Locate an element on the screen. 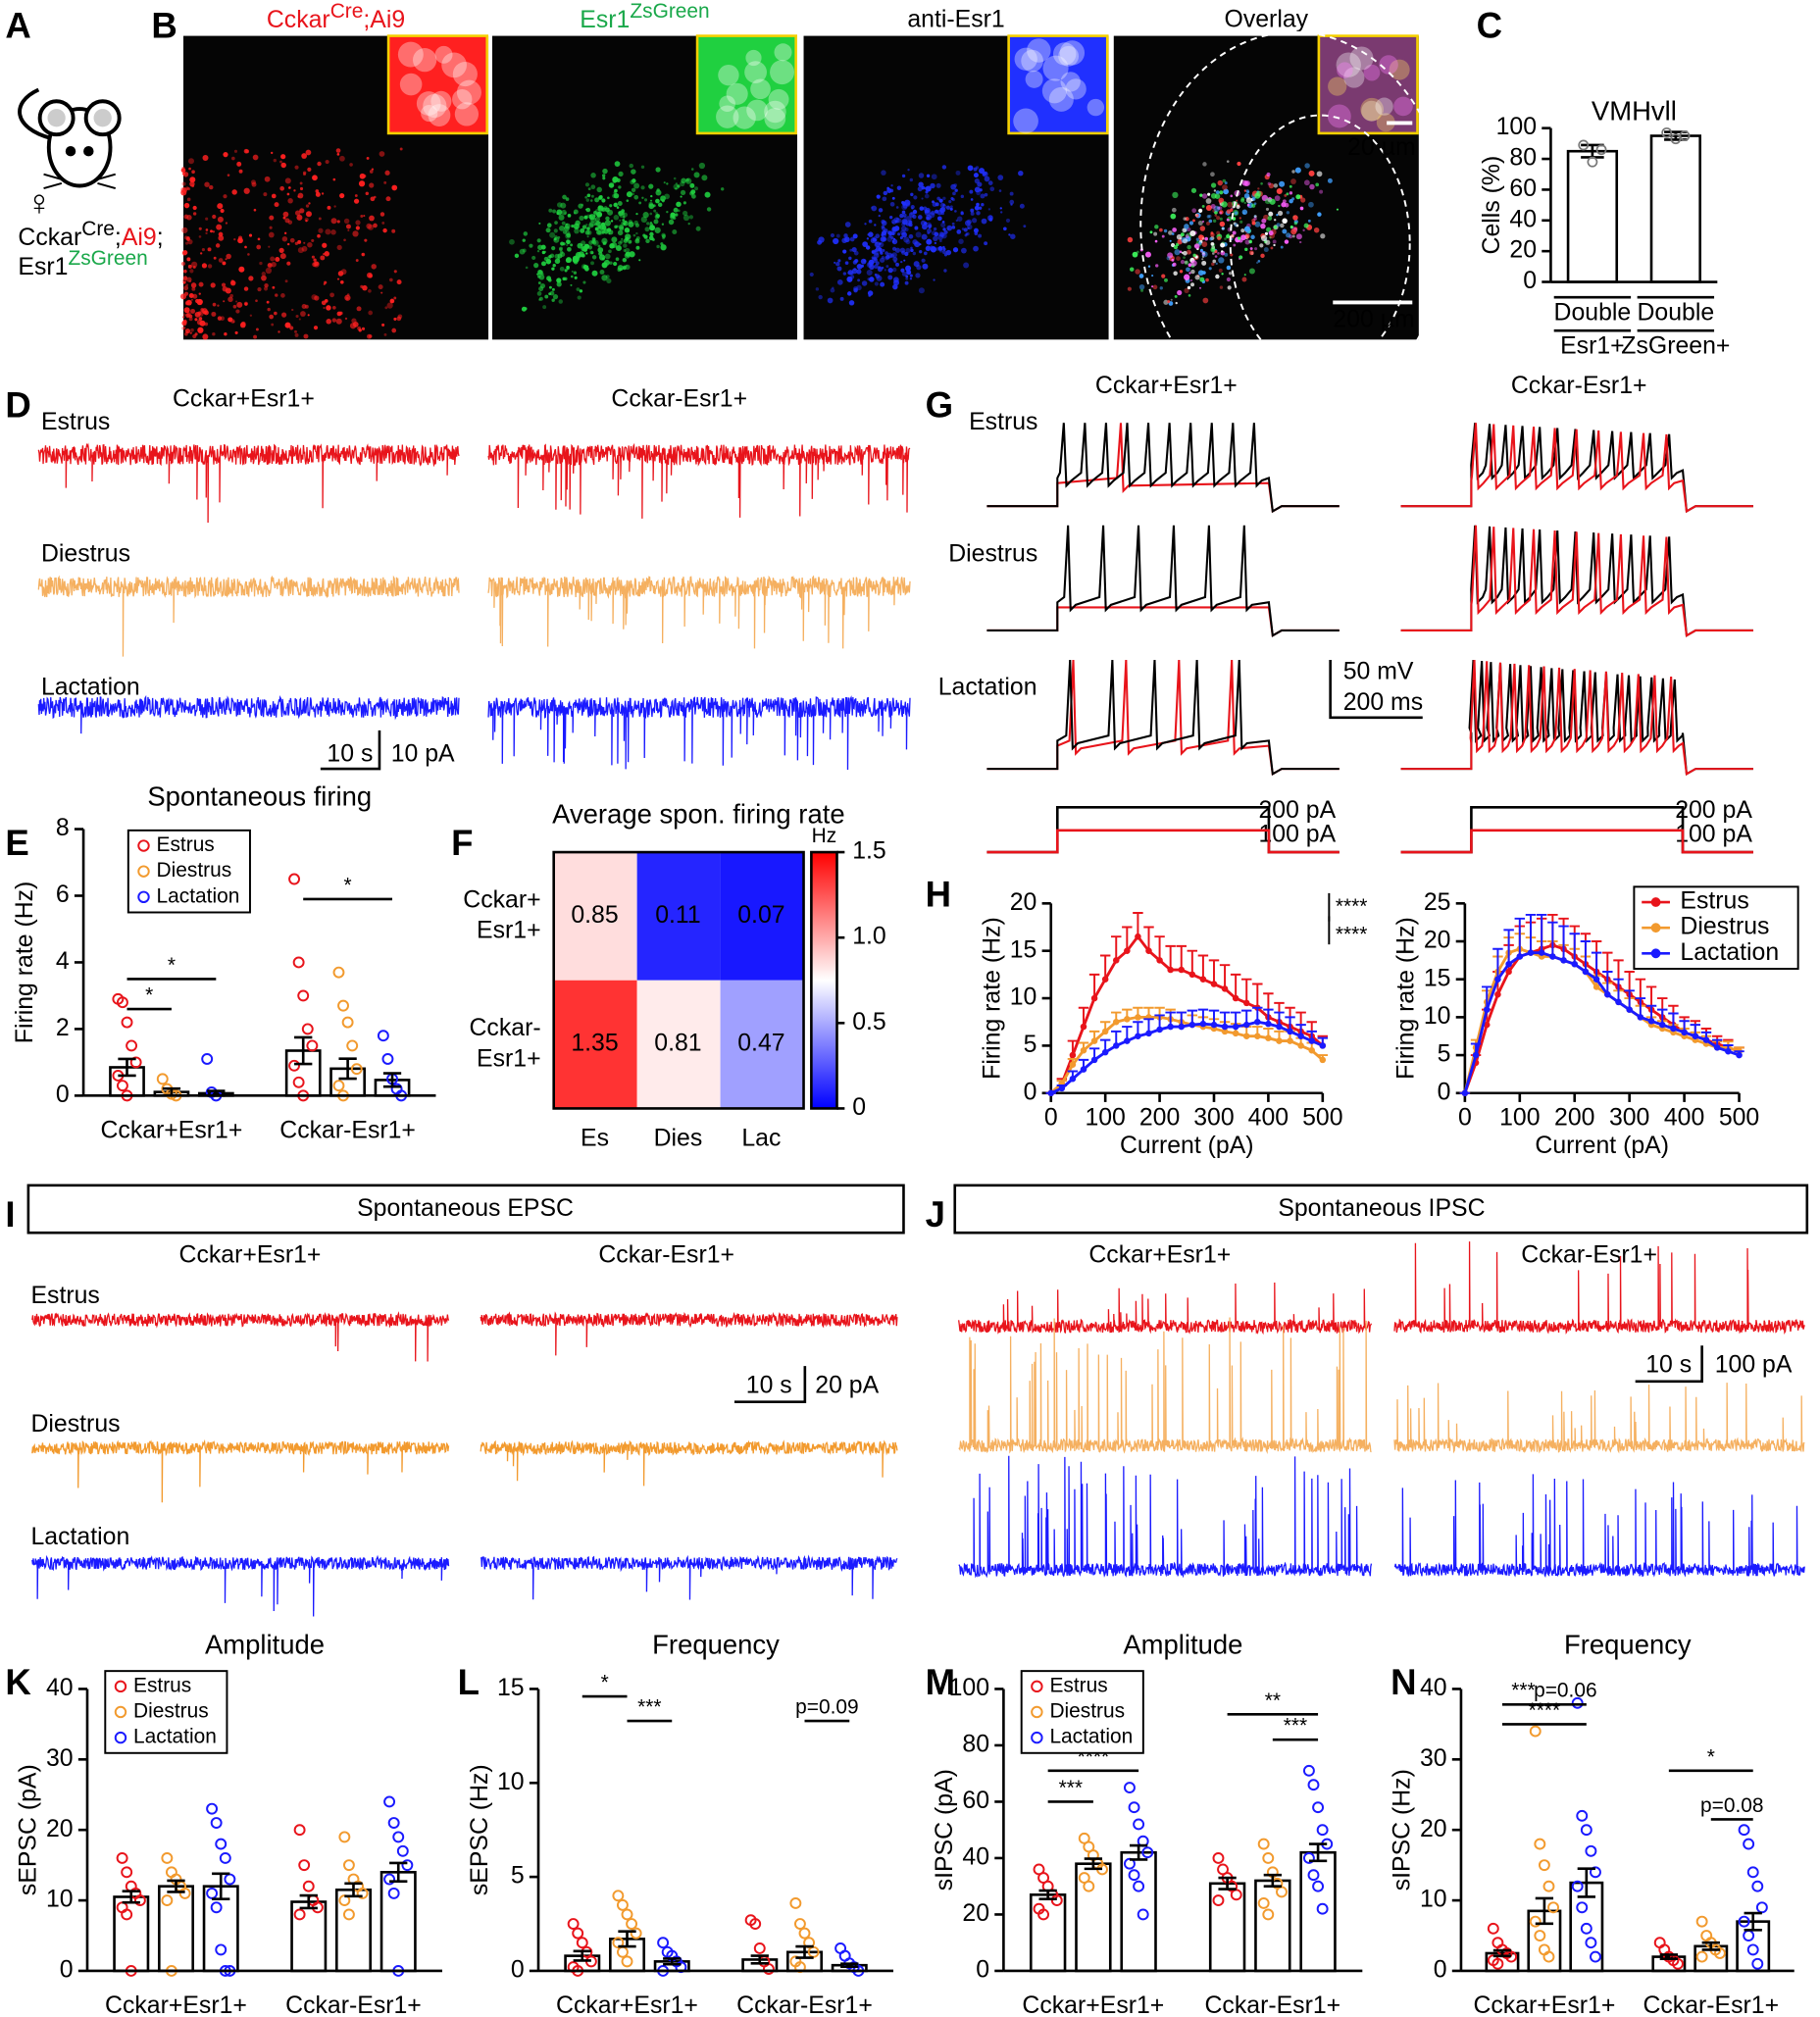 The image size is (1820, 2017). section-box is located at coordinates (465, 1209).